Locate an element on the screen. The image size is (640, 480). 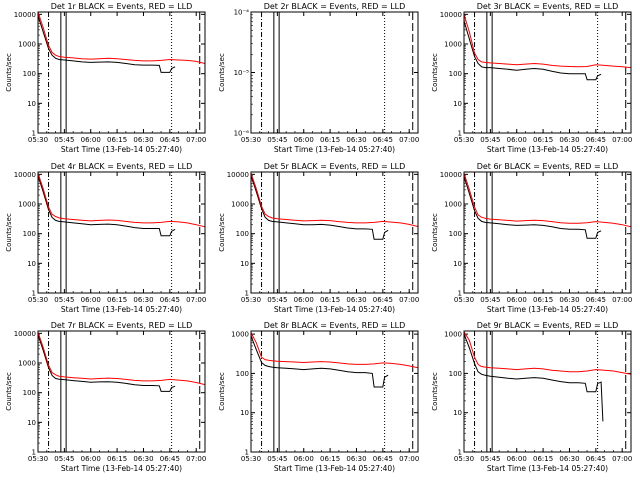
y-tick-label: 10⁻⁴ is located at coordinates (242, 13).